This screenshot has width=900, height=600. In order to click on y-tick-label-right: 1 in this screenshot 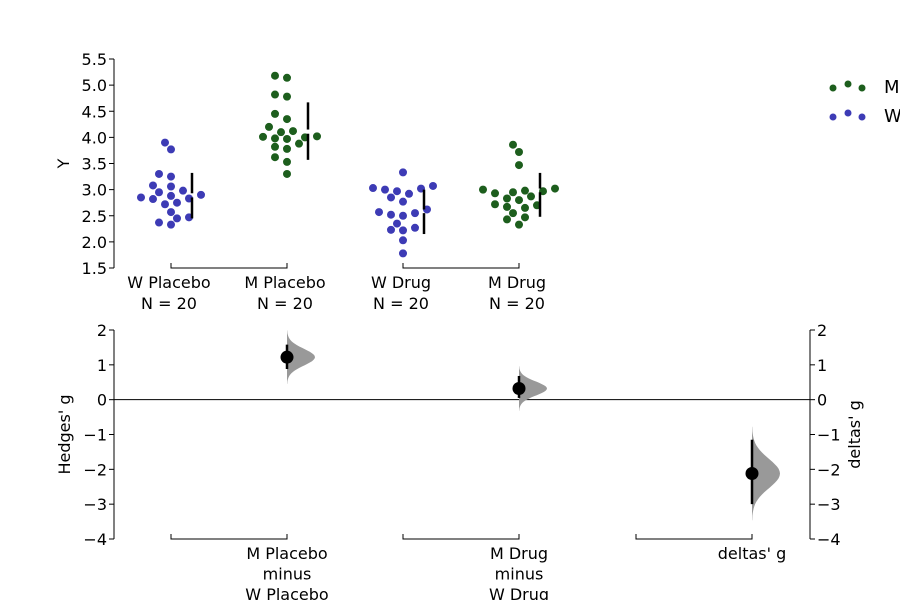, I will do `click(822, 365)`.